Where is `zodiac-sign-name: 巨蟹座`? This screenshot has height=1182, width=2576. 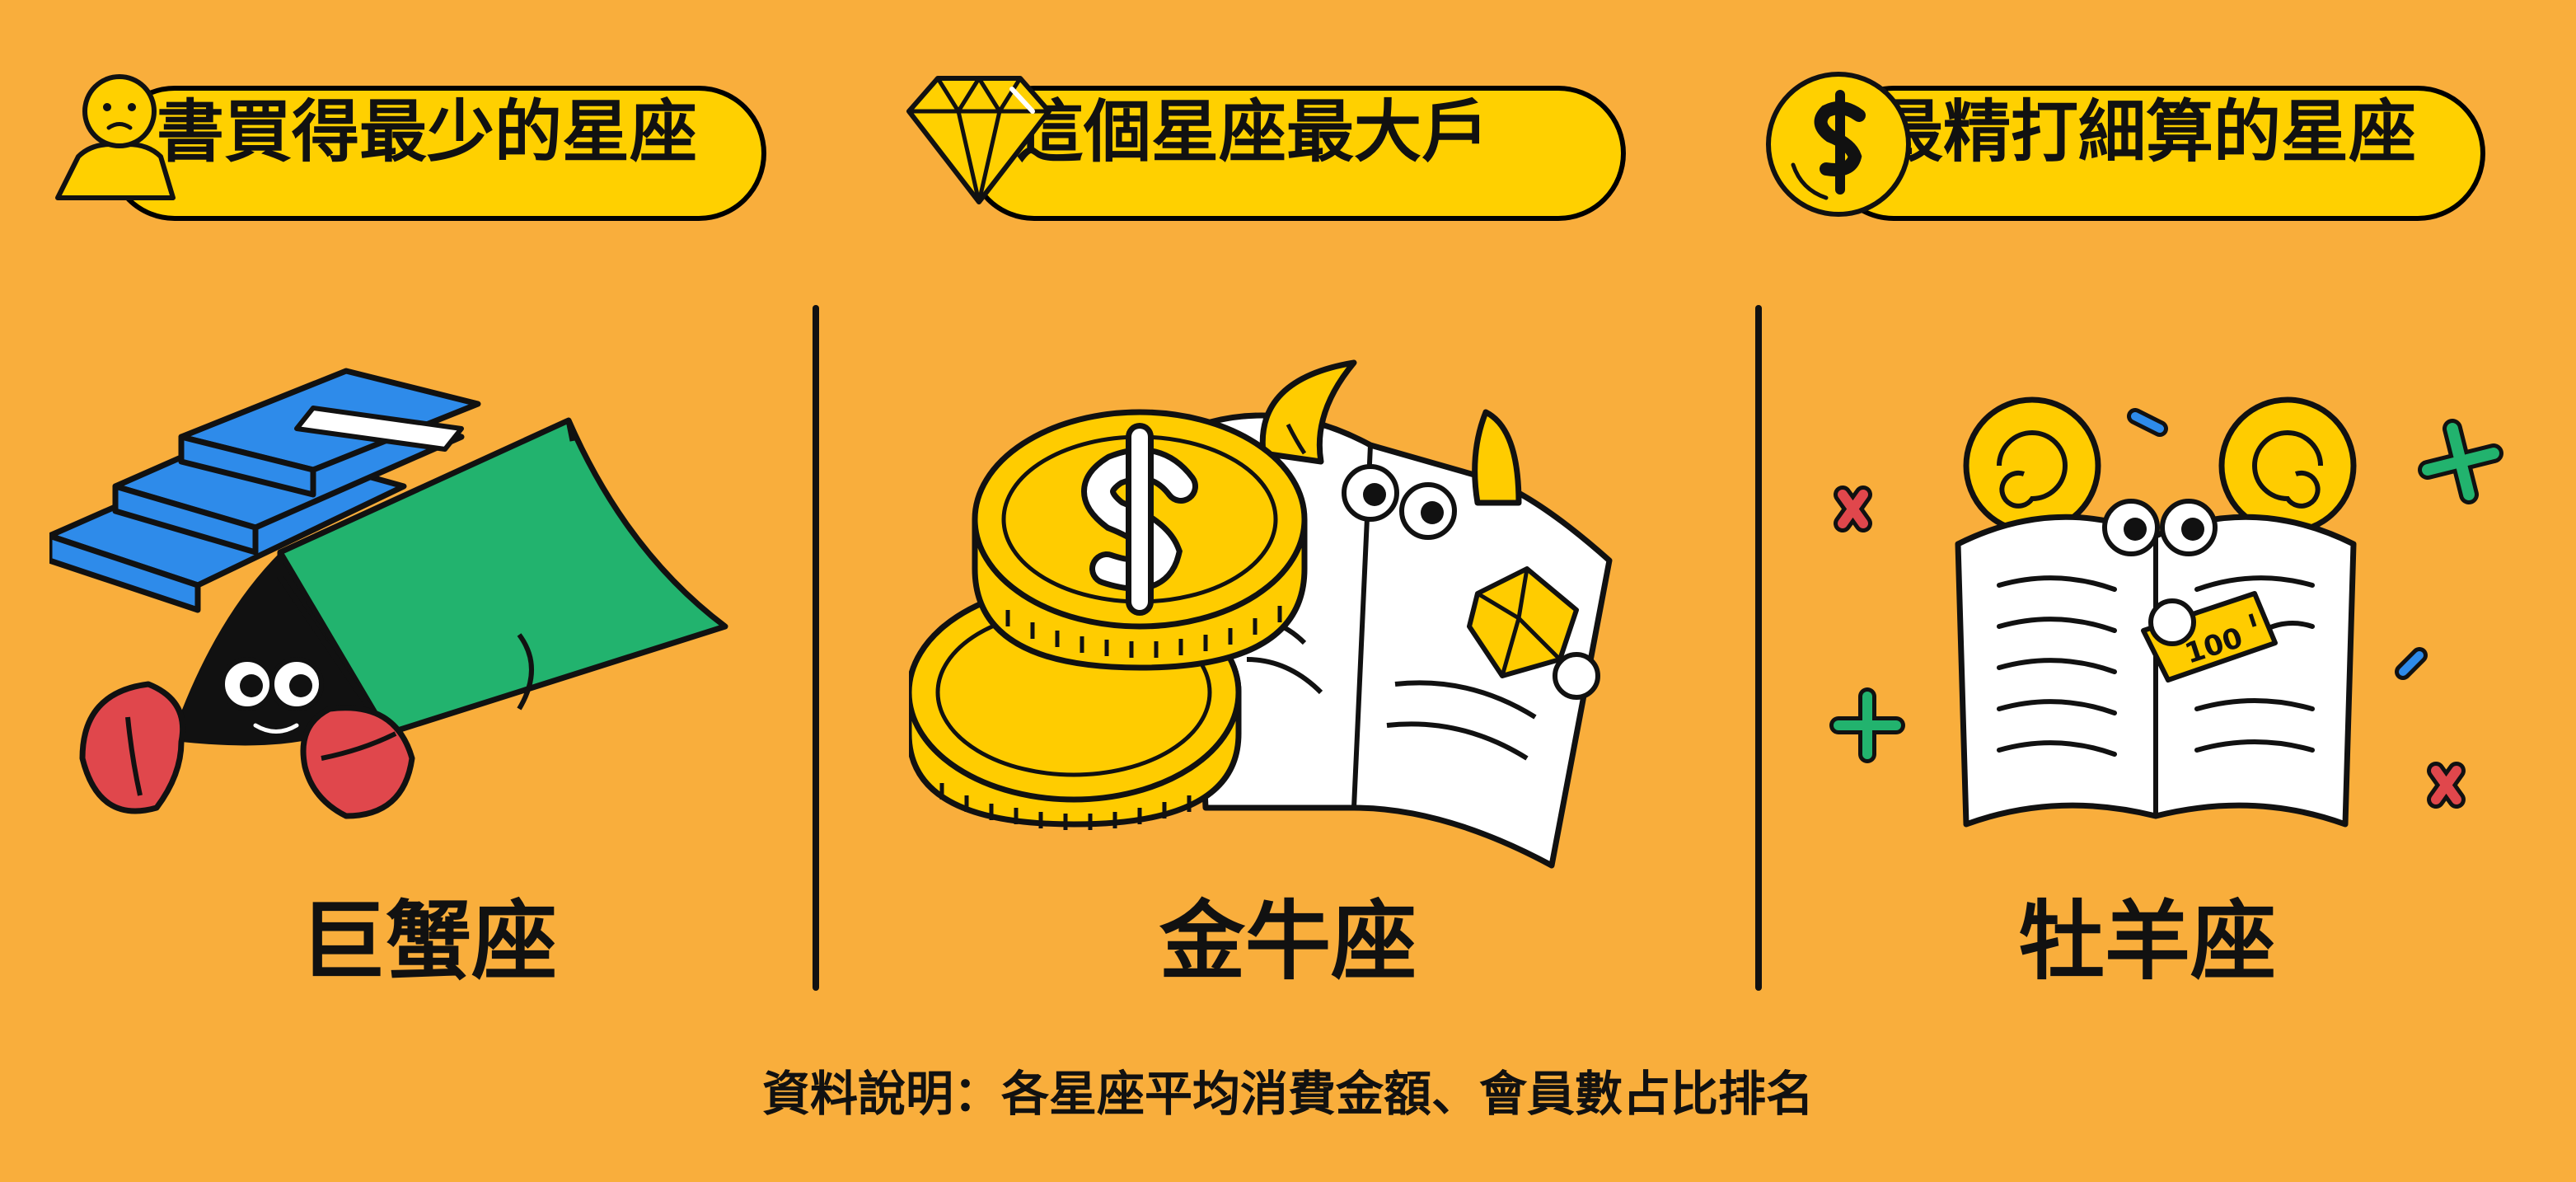 zodiac-sign-name: 巨蟹座 is located at coordinates (428, 941).